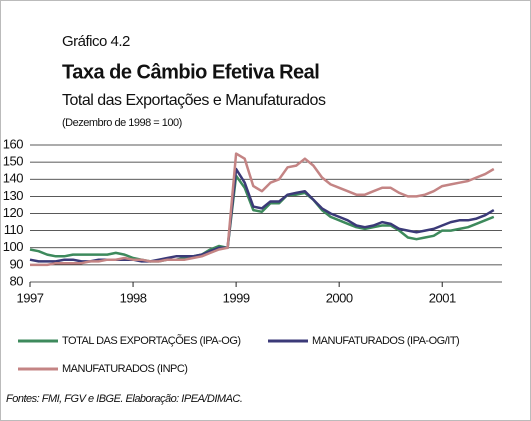  What do you see at coordinates (124, 369) in the screenshot?
I see `legend-label: MANUFATURADOS (INPC)` at bounding box center [124, 369].